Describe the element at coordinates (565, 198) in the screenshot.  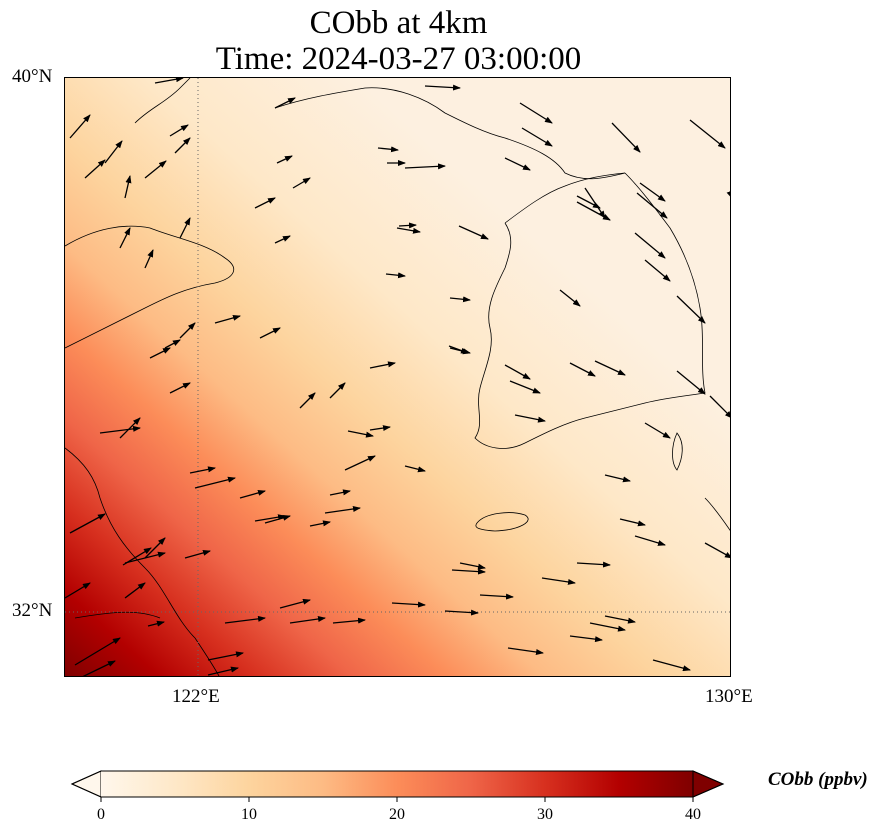
I see `korea-border` at that location.